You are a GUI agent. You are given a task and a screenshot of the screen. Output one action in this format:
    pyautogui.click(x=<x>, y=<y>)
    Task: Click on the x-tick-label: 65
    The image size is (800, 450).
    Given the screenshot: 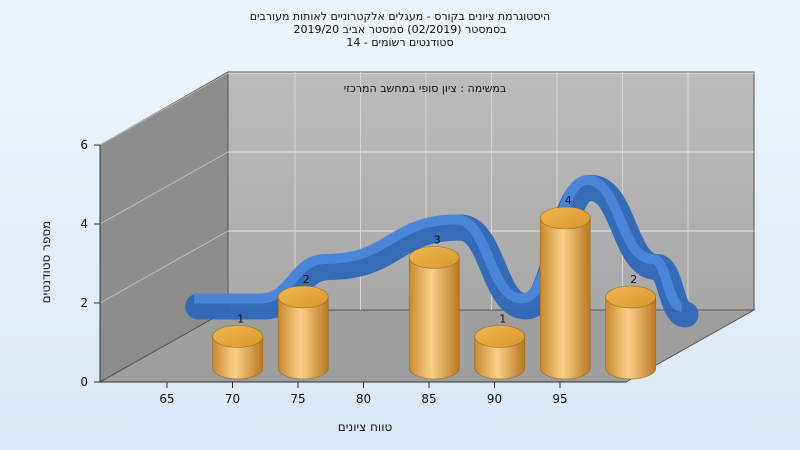 What is the action you would take?
    pyautogui.click(x=166, y=399)
    